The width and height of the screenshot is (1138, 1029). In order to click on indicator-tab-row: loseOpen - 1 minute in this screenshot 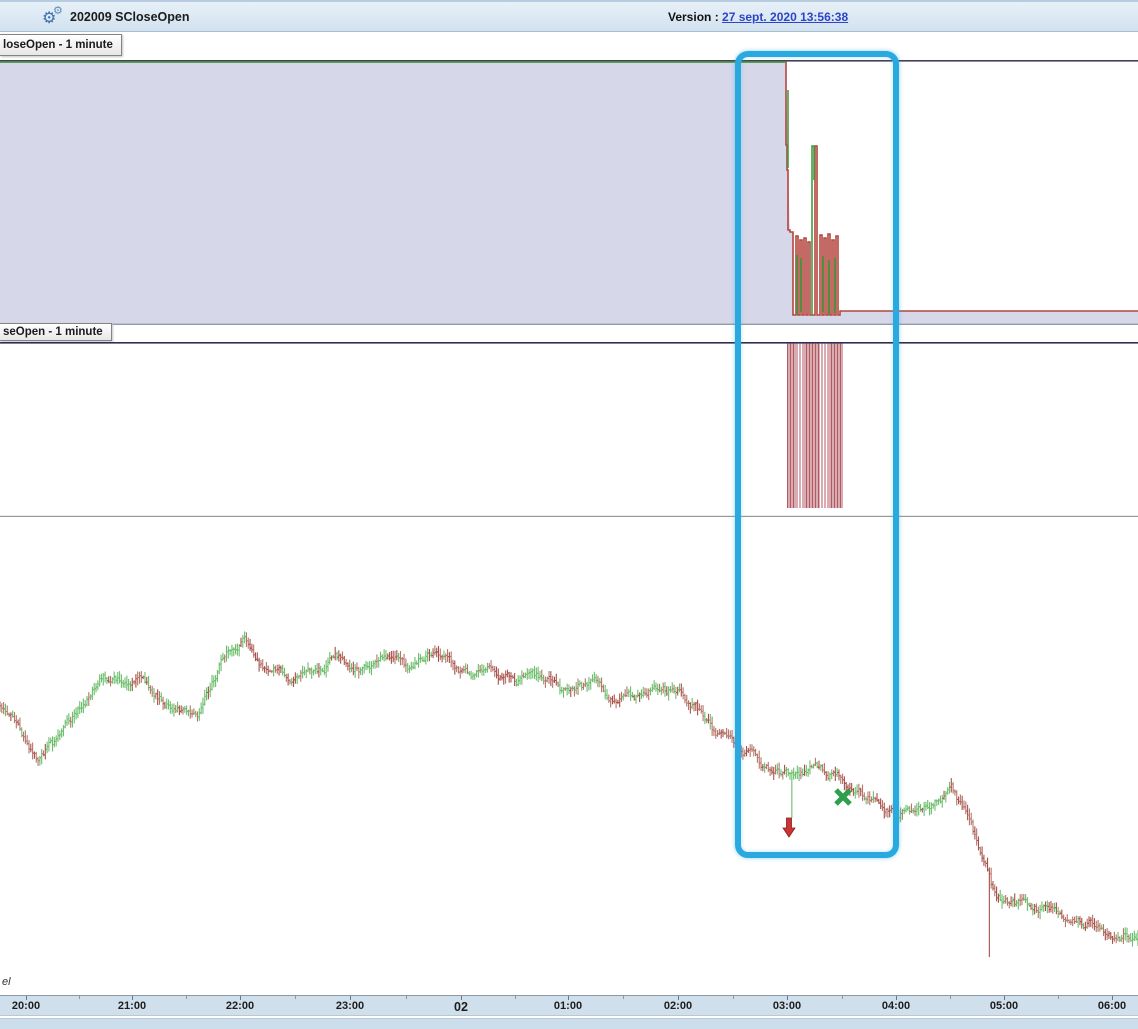, I will do `click(569, 46)`.